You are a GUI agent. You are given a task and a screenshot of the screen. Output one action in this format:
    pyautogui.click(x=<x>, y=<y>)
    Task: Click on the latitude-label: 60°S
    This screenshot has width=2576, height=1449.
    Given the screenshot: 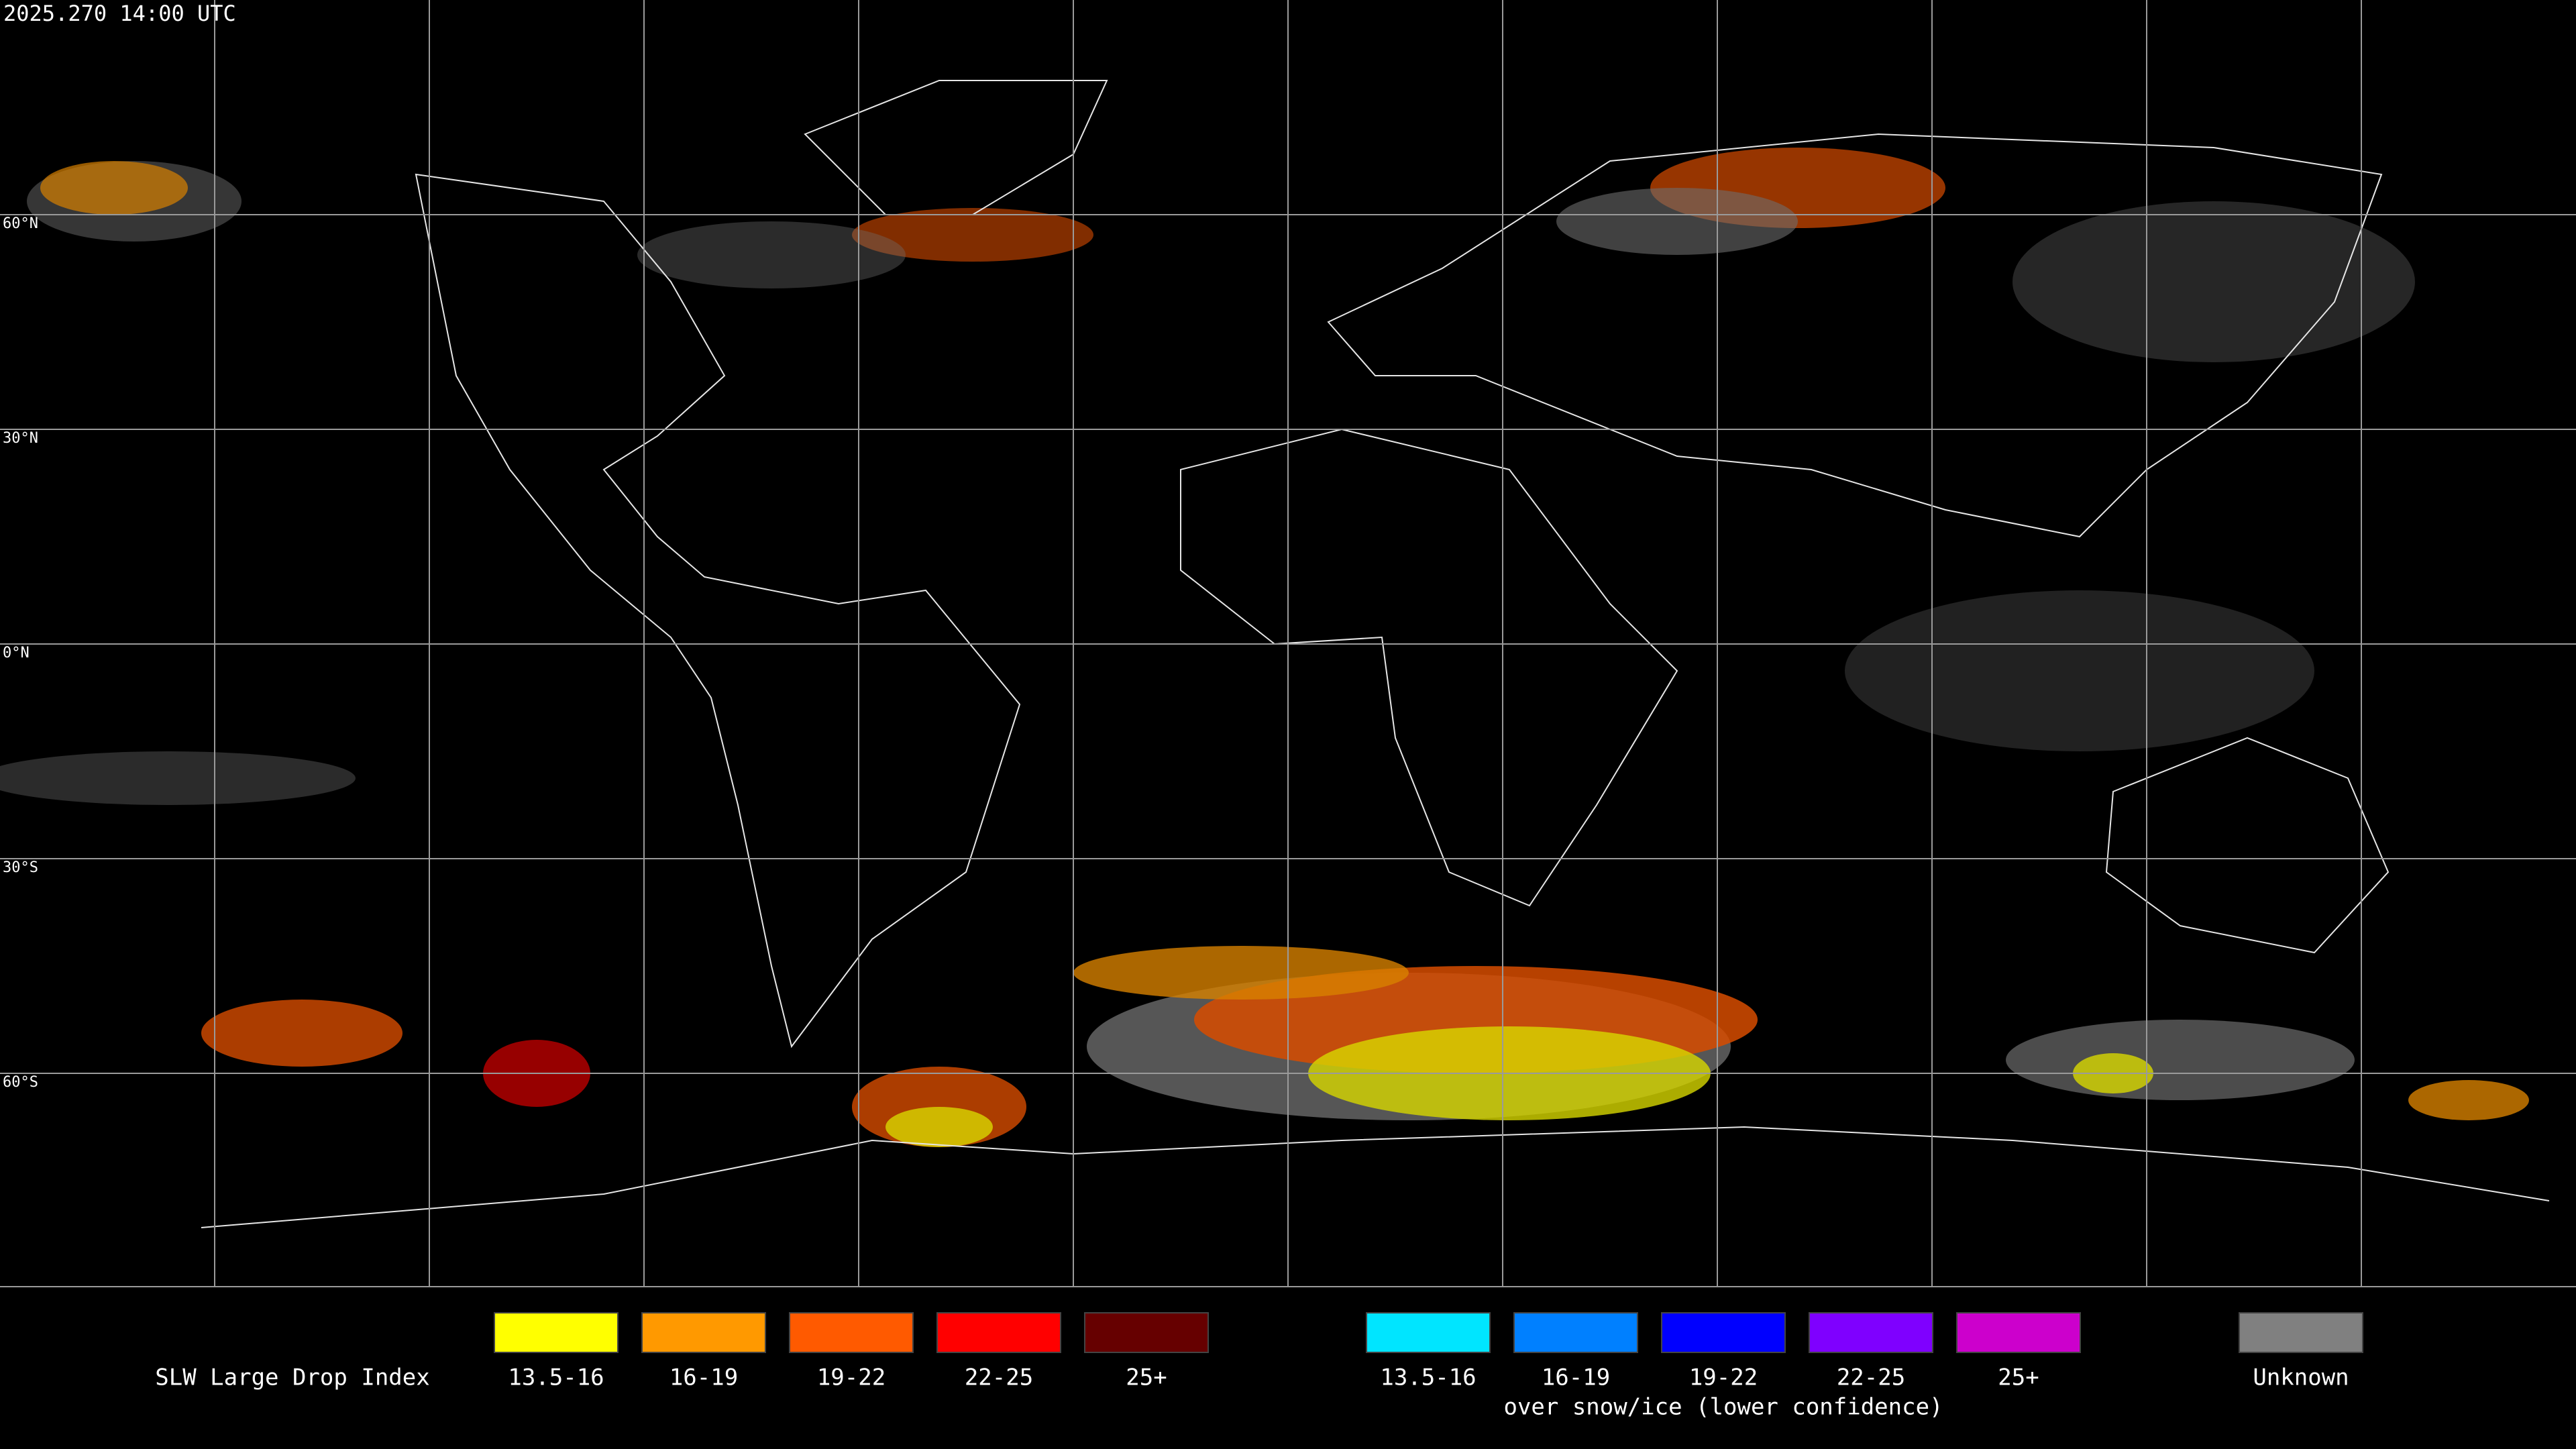 What is the action you would take?
    pyautogui.click(x=20, y=1082)
    